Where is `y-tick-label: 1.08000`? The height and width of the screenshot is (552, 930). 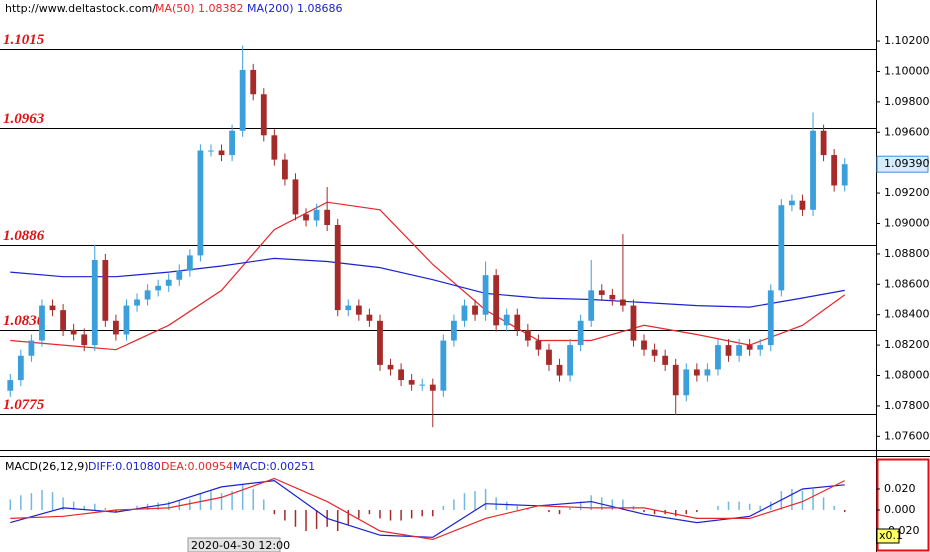 y-tick-label: 1.08000 is located at coordinates (907, 375).